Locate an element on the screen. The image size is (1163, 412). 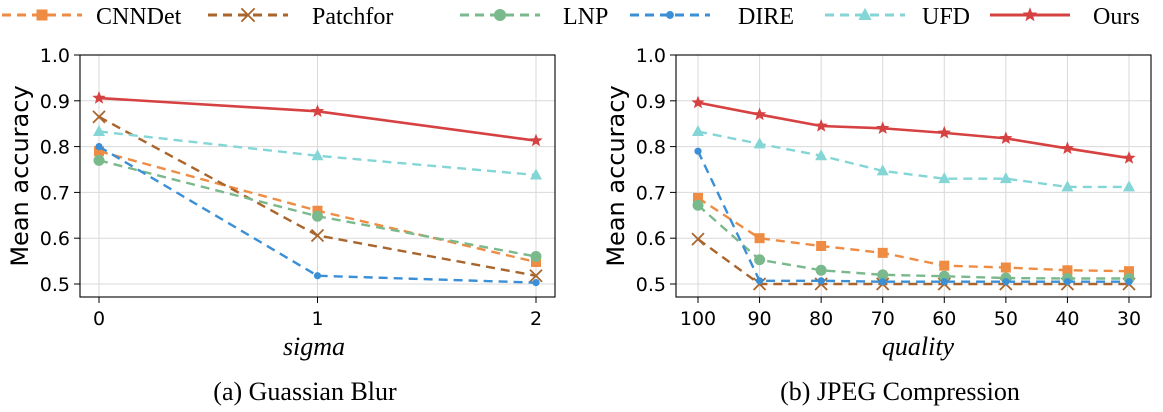
x-tick-label: 100 is located at coordinates (698, 319).